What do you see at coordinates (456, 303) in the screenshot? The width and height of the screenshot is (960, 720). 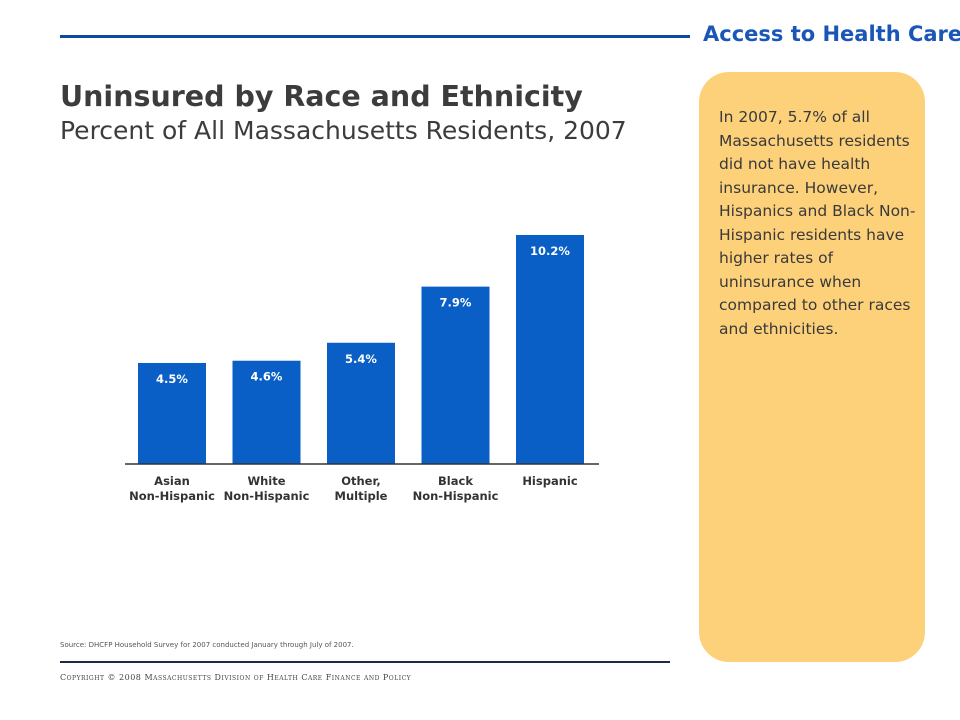 I see `bar-value-label-3: 7.9%` at bounding box center [456, 303].